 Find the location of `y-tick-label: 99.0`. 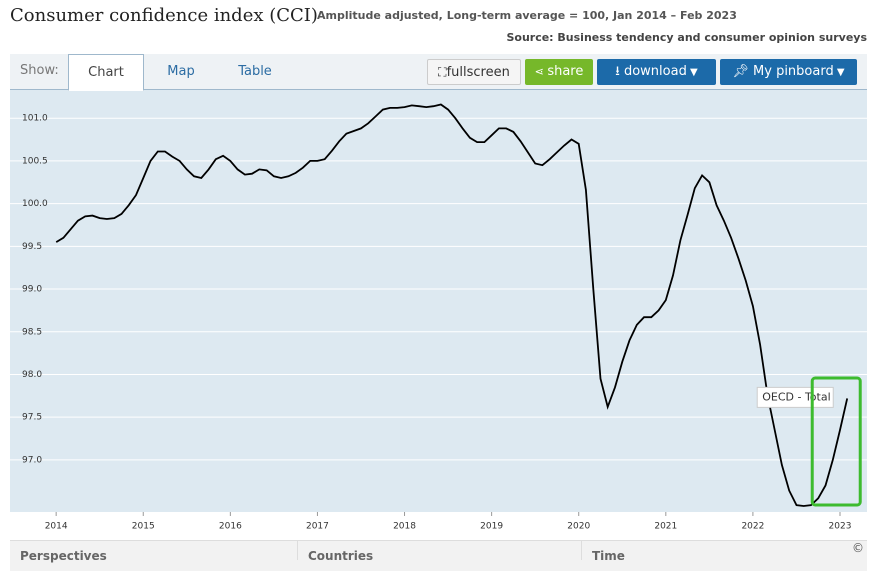

y-tick-label: 99.0 is located at coordinates (32, 290).